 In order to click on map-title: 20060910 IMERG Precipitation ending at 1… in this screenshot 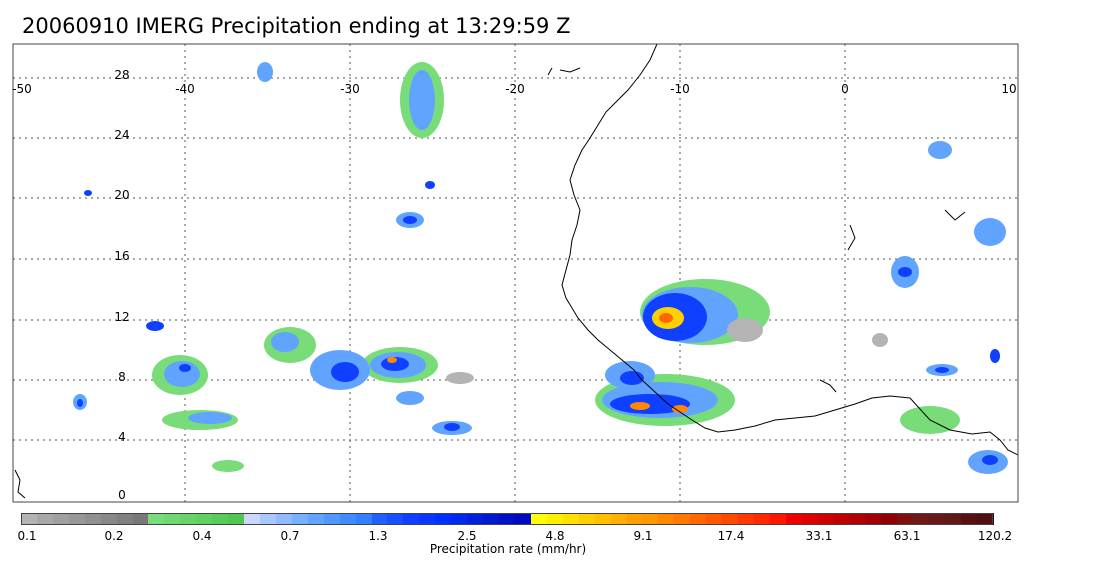, I will do `click(296, 26)`.